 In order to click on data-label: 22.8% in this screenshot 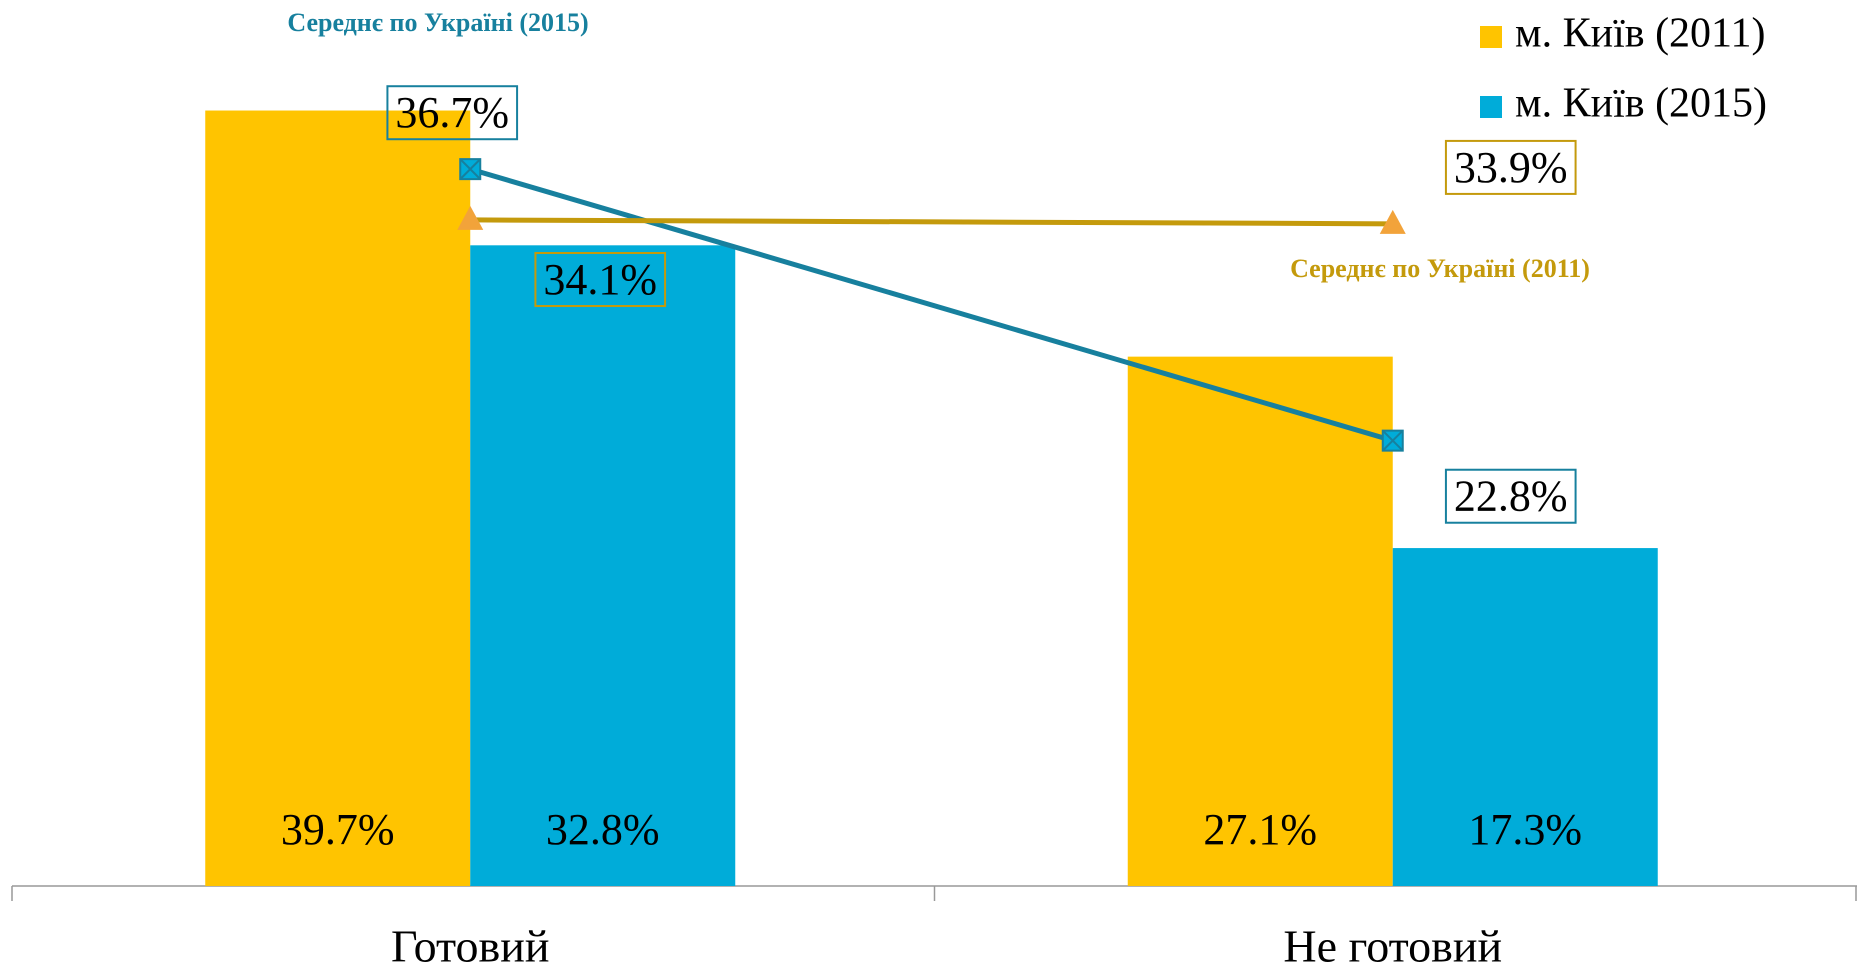, I will do `click(1511, 496)`.